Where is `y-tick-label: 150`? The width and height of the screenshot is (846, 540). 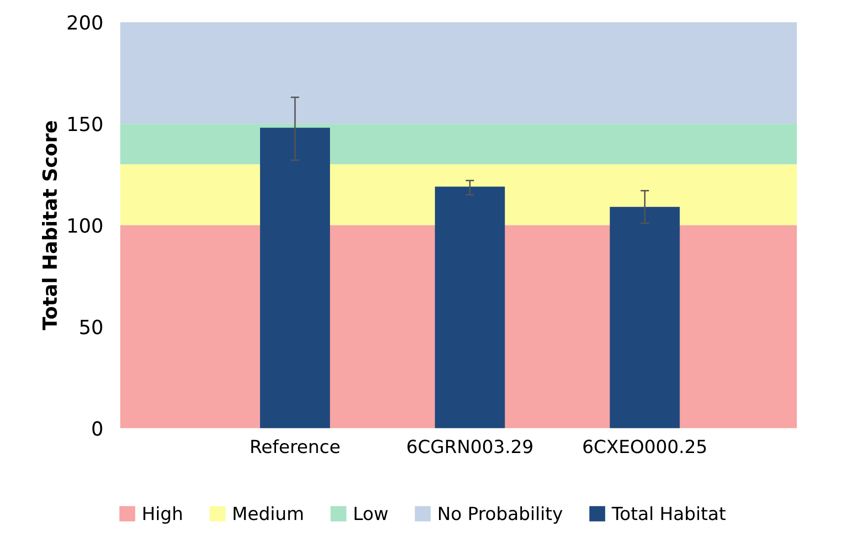 y-tick-label: 150 is located at coordinates (85, 124).